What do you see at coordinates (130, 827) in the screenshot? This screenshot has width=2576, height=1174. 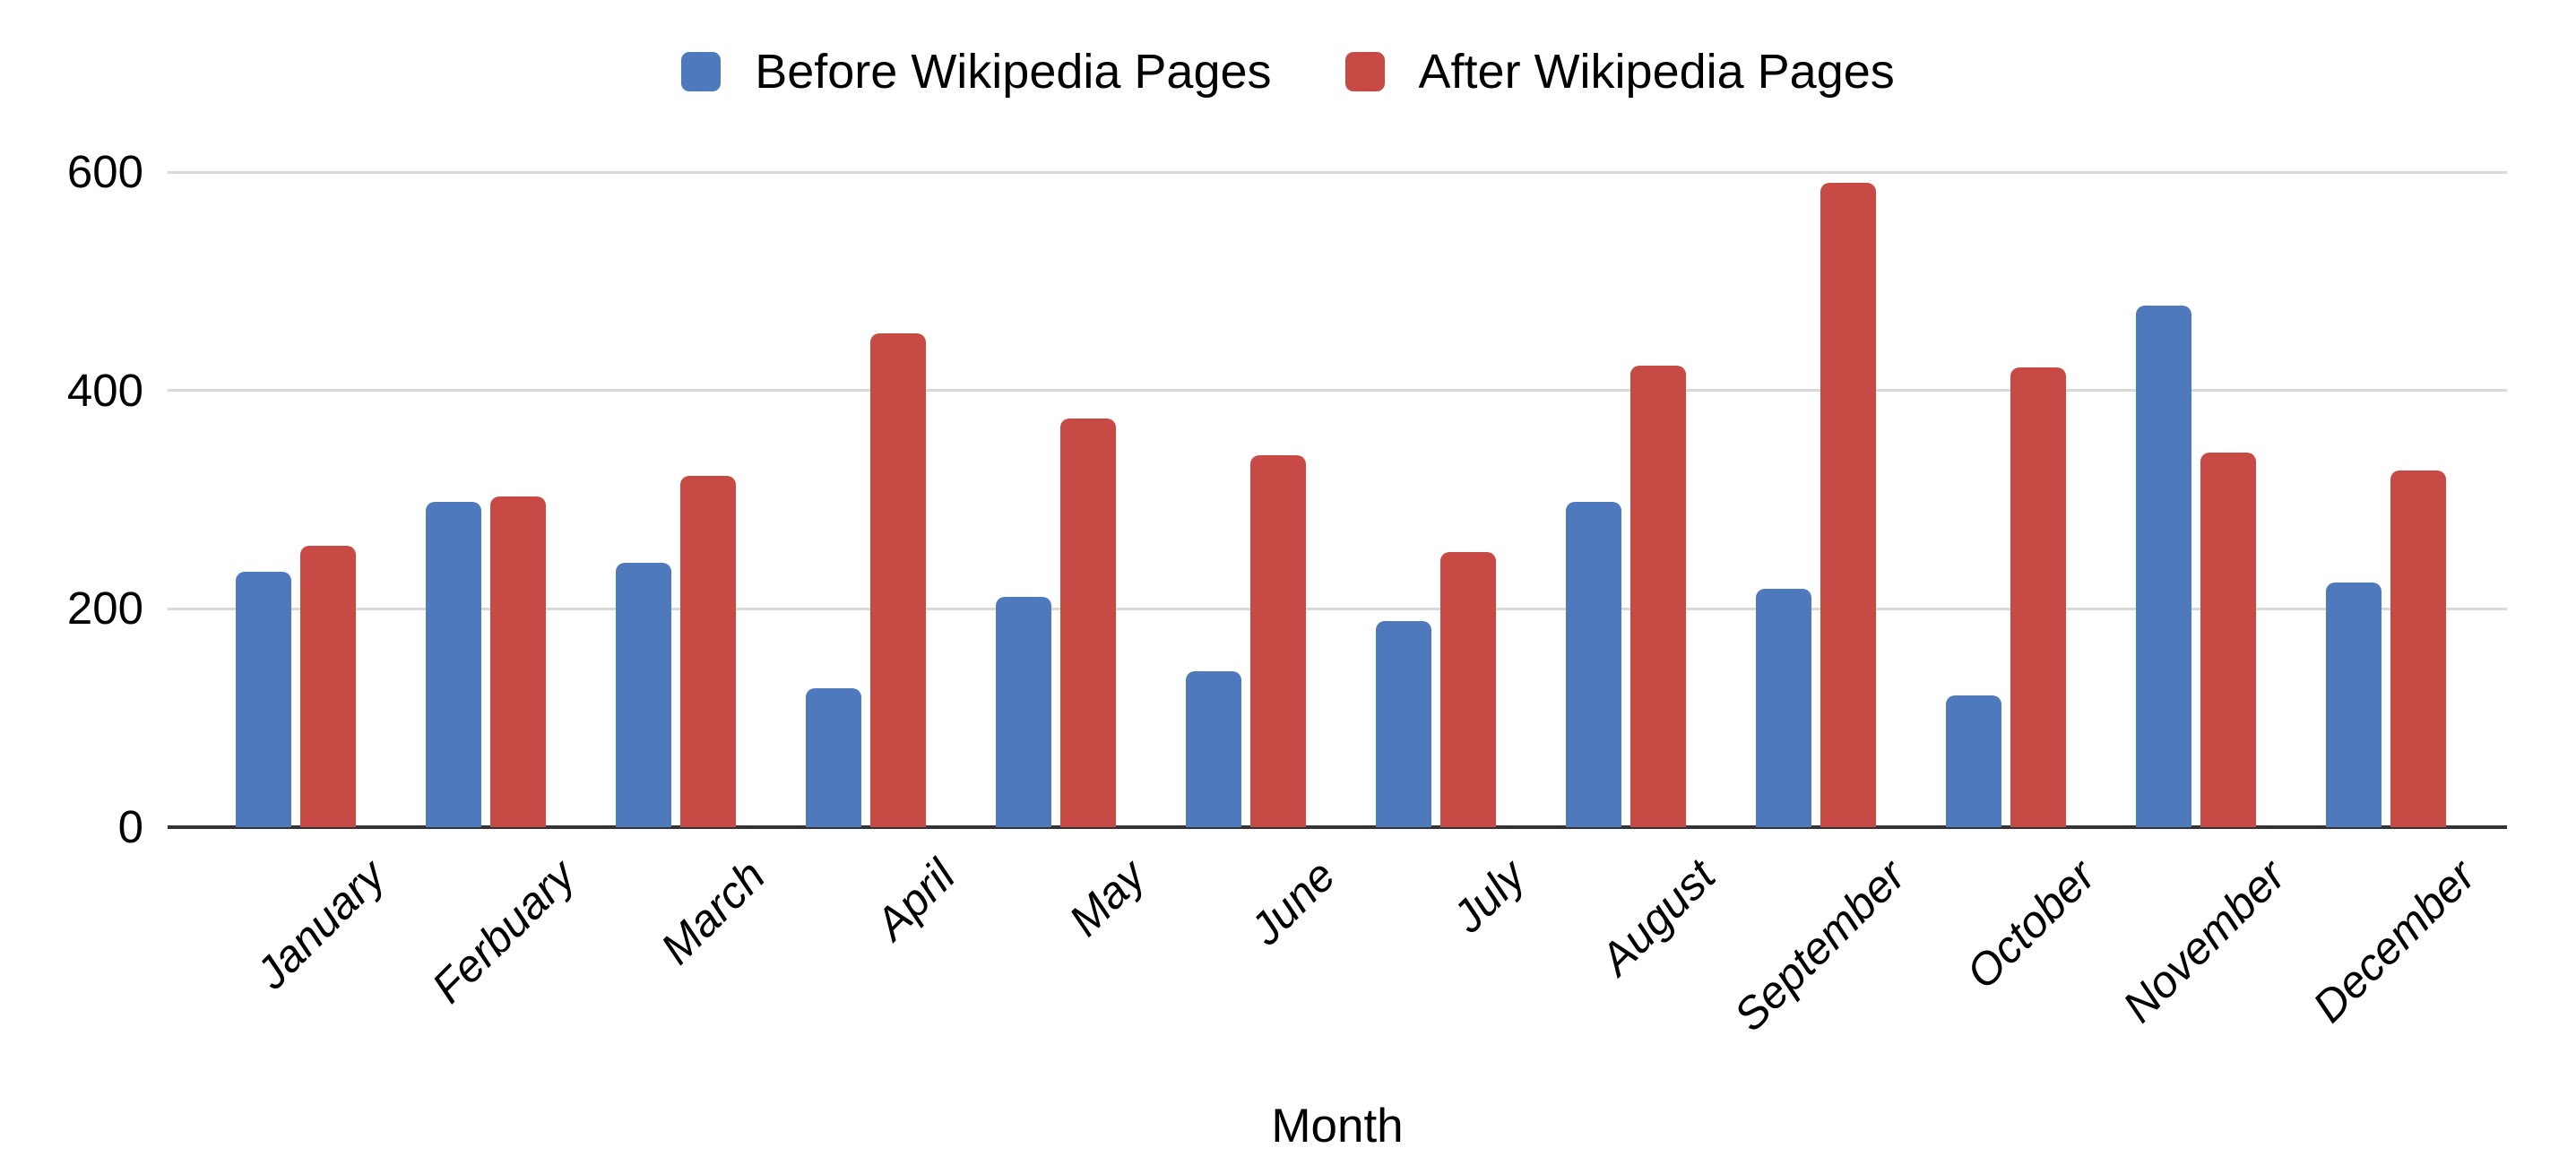 I see `y-tick-label-0: 0` at bounding box center [130, 827].